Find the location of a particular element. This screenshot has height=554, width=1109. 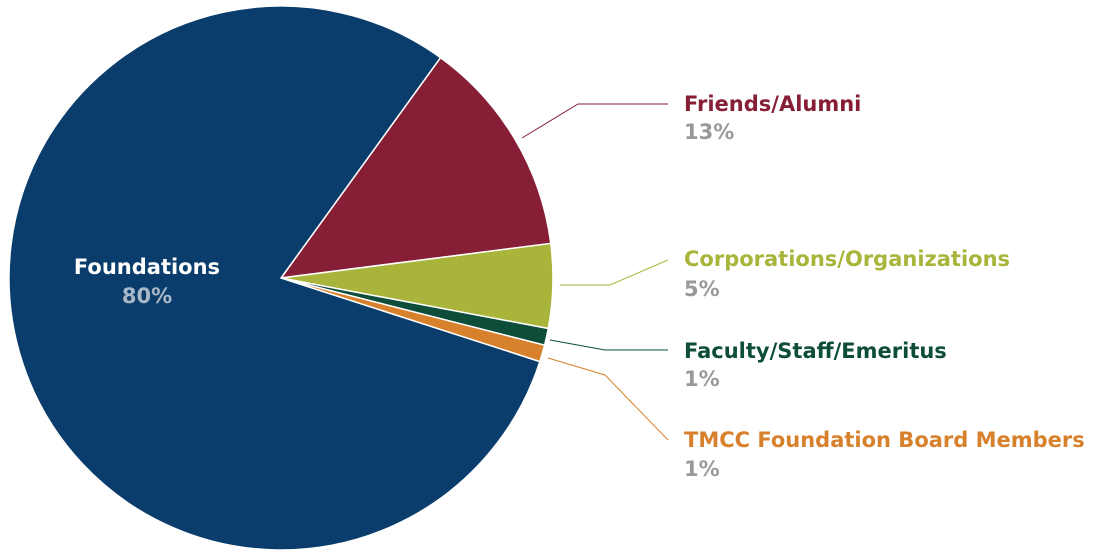

slice-value-label: 13% is located at coordinates (709, 132).